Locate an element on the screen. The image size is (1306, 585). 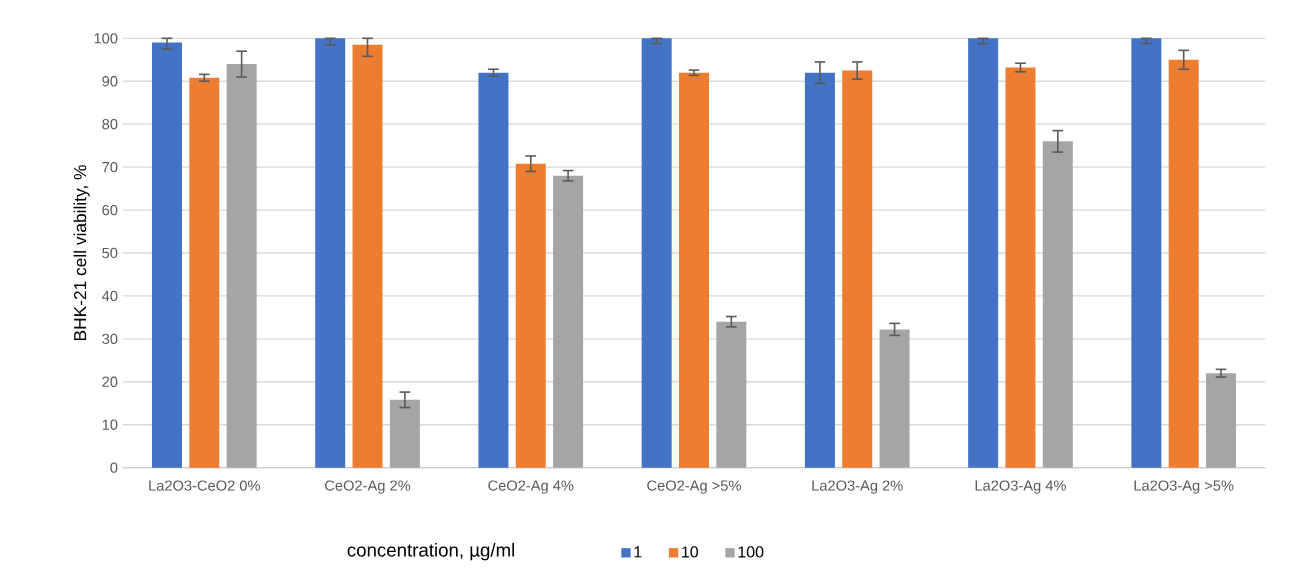
y-tick-label: 0 is located at coordinates (114, 467).